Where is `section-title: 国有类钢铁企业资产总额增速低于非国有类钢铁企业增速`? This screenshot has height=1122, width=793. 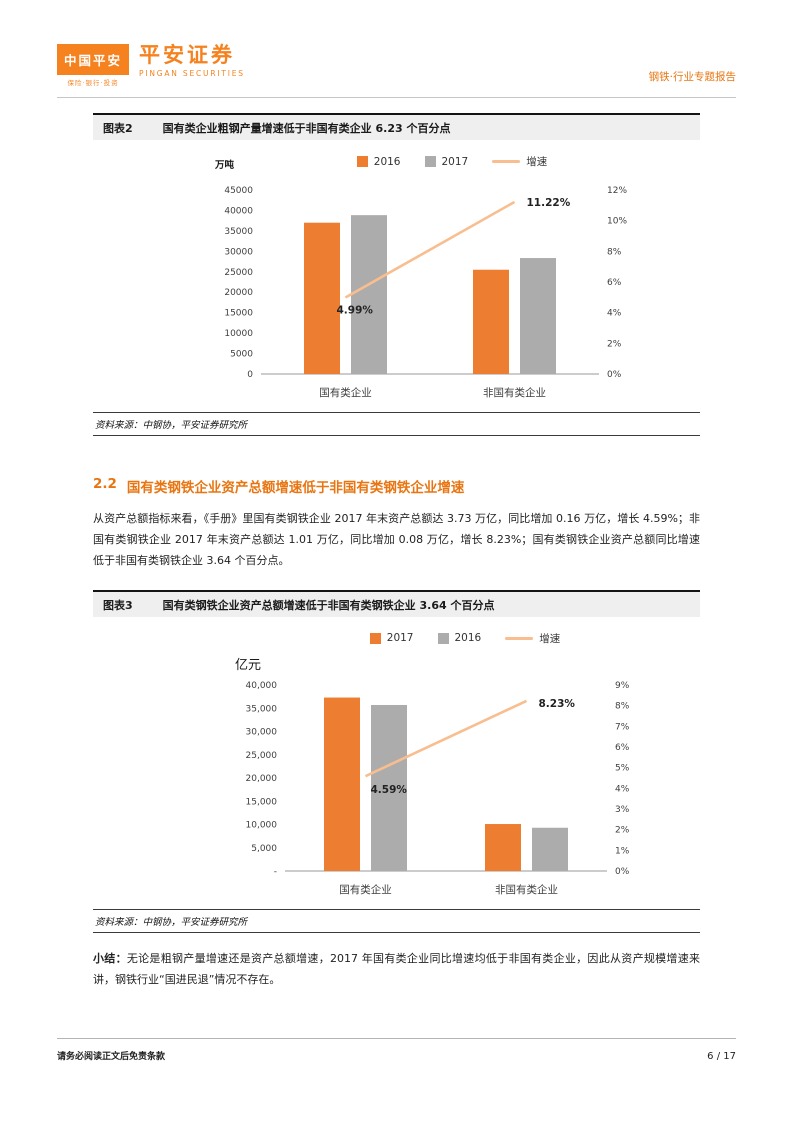
section-title: 国有类钢铁企业资产总额增速低于非国有类钢铁企业增速 is located at coordinates (295, 488).